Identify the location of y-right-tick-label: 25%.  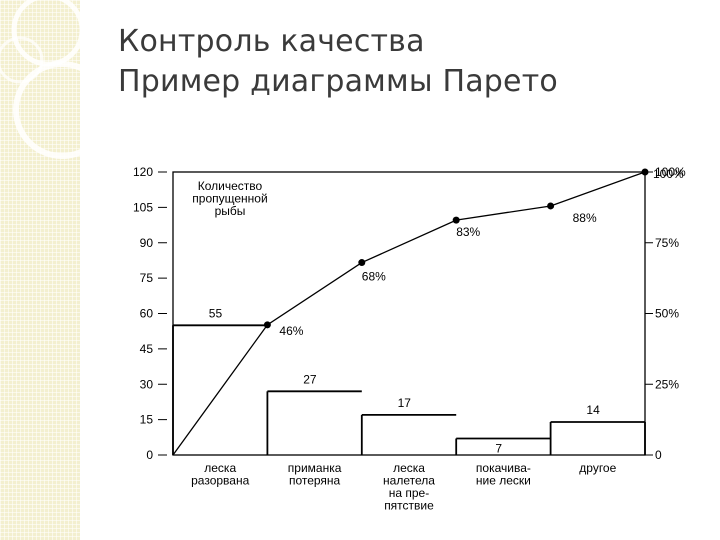
(667, 384).